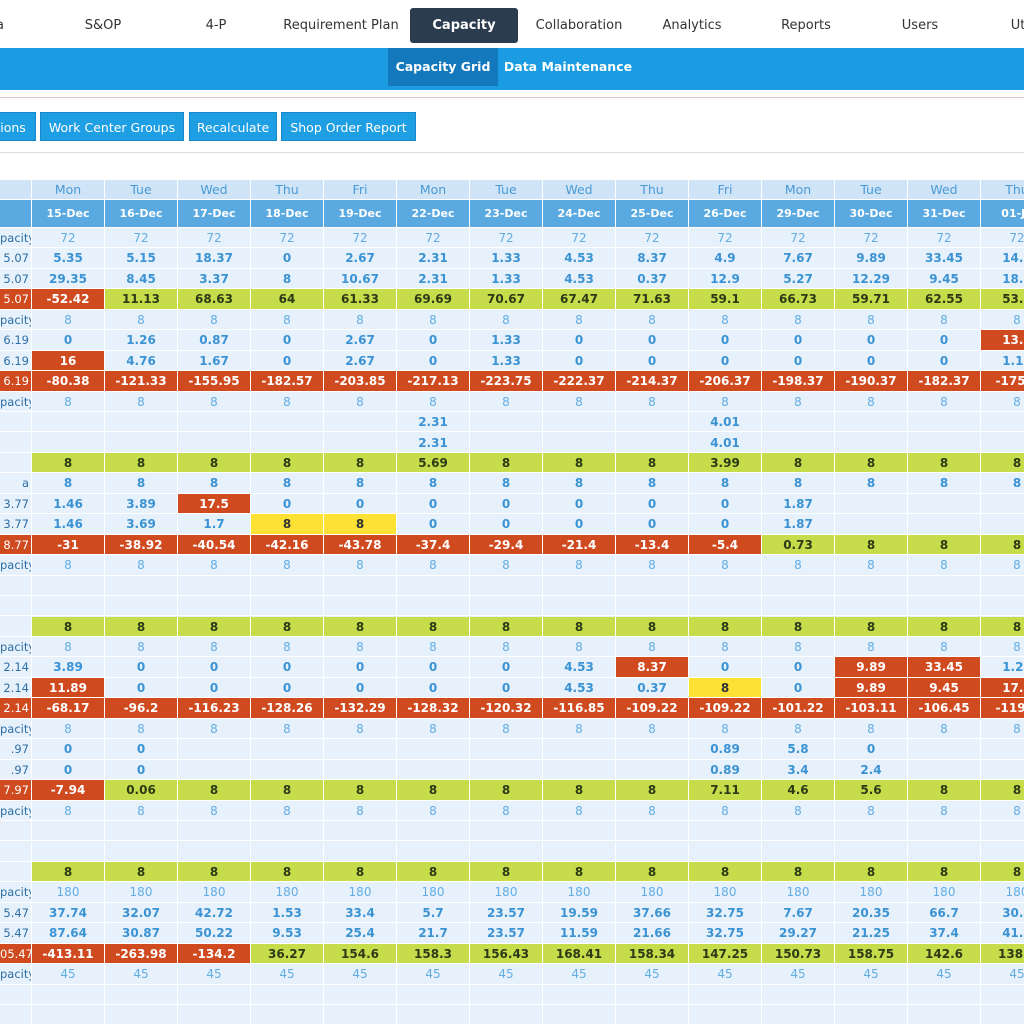 Image resolution: width=1024 pixels, height=1024 pixels. Describe the element at coordinates (1002, 381) in the screenshot. I see `grid-cell: -175.3` at that location.